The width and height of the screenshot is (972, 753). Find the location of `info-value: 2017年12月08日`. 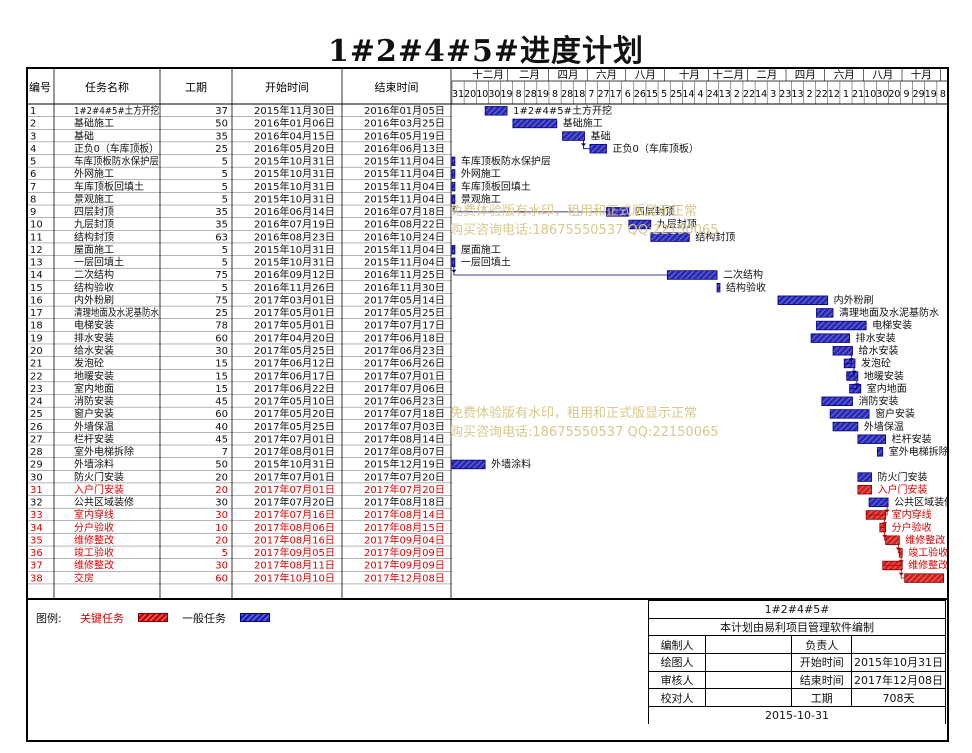

info-value: 2017年12月08日 is located at coordinates (898, 680).